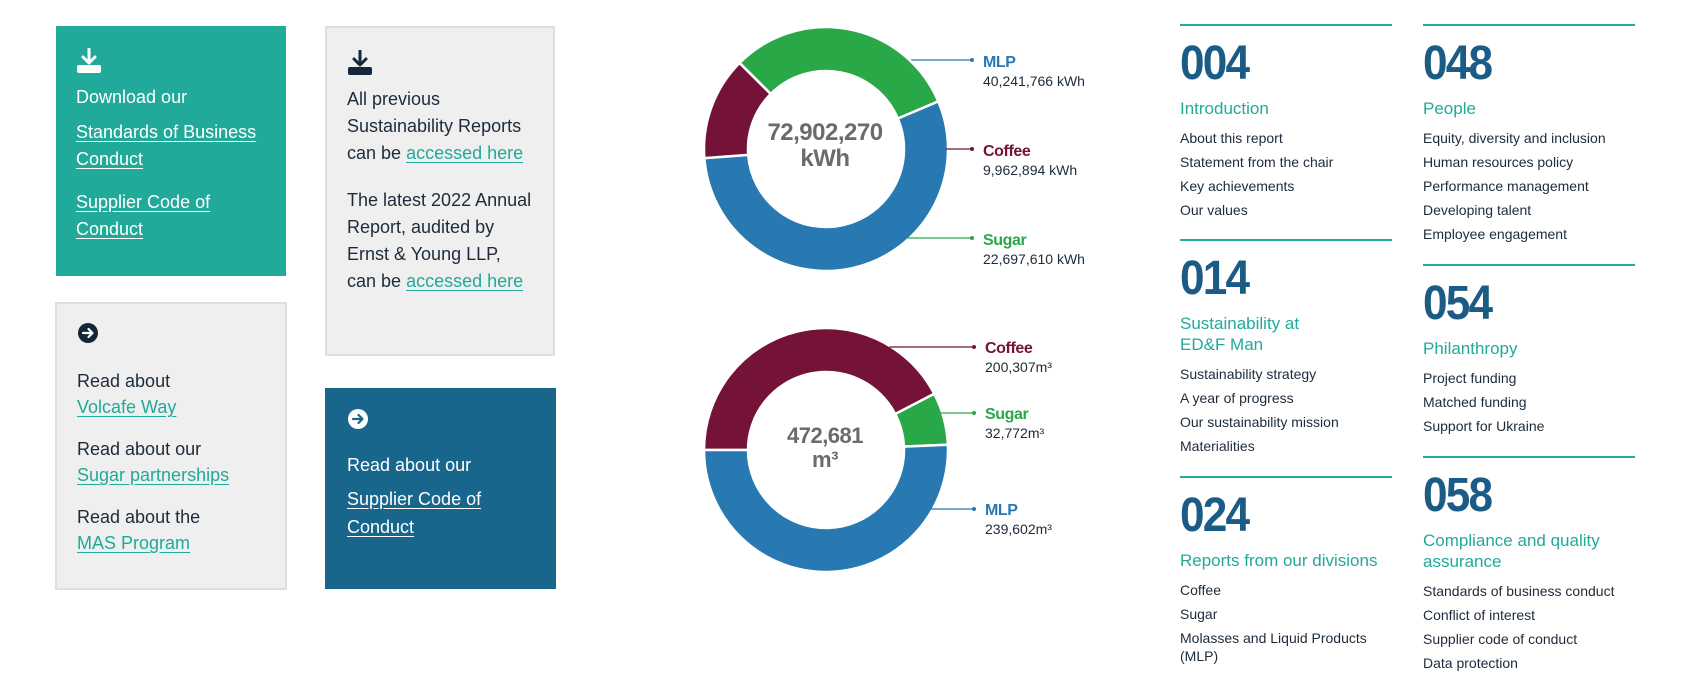 The width and height of the screenshot is (1684, 695). What do you see at coordinates (1259, 422) in the screenshot?
I see `section-item: Our sustainability mission` at bounding box center [1259, 422].